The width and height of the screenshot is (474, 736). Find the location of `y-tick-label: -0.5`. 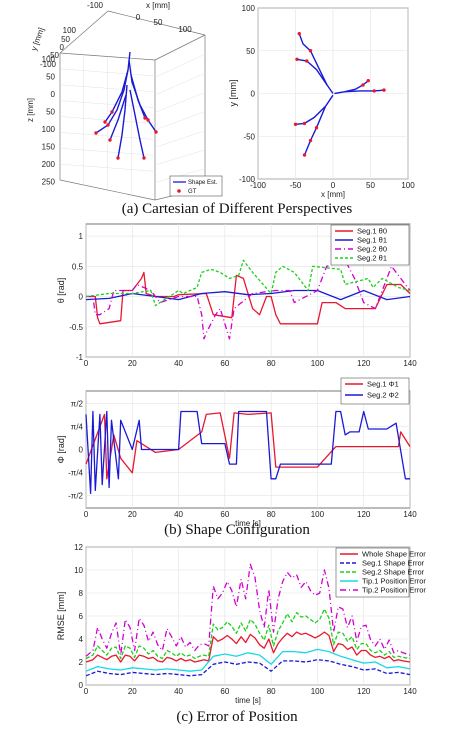

y-tick-label: -0.5 is located at coordinates (76, 327).